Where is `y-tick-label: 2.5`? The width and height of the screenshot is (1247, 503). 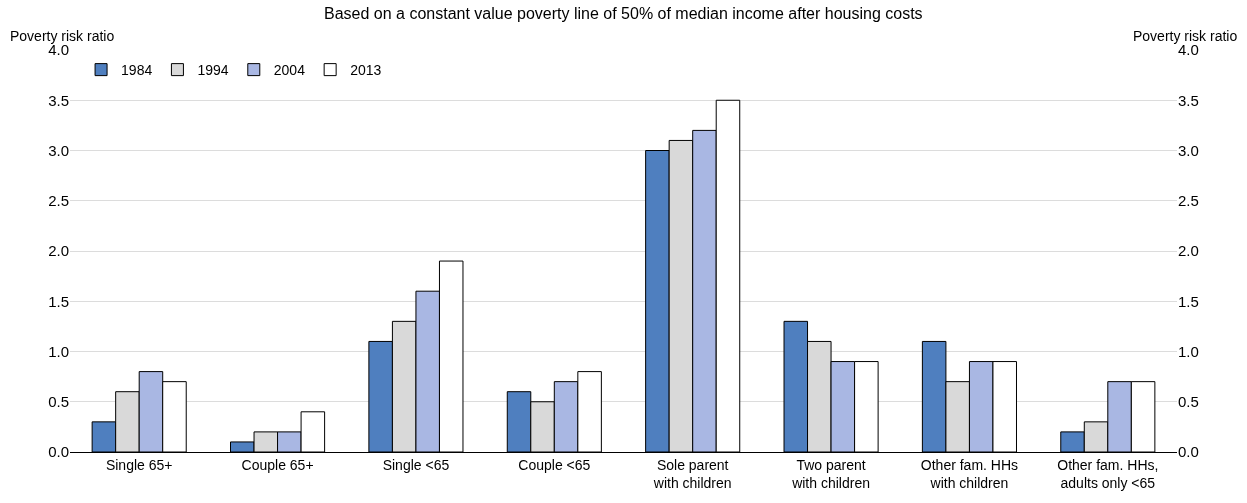 y-tick-label: 2.5 is located at coordinates (58, 200).